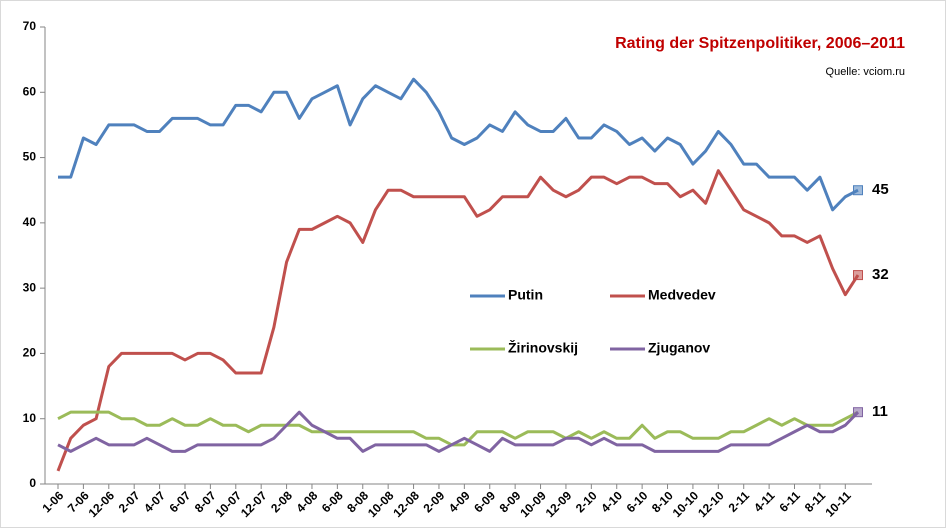  Describe the element at coordinates (30, 222) in the screenshot. I see `y-tick-label: 40` at that location.